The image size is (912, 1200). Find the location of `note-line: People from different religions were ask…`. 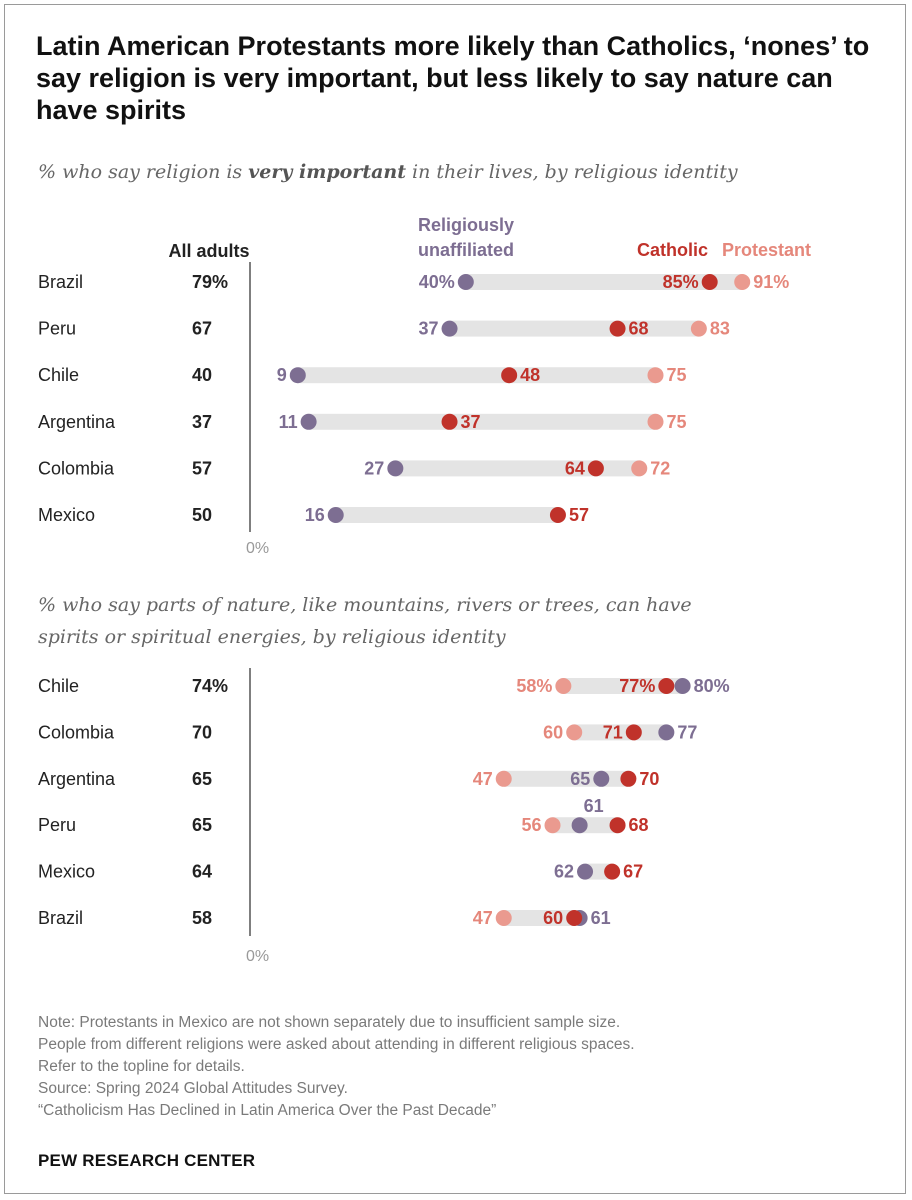

note-line: People from different religions were ask… is located at coordinates (336, 1044).